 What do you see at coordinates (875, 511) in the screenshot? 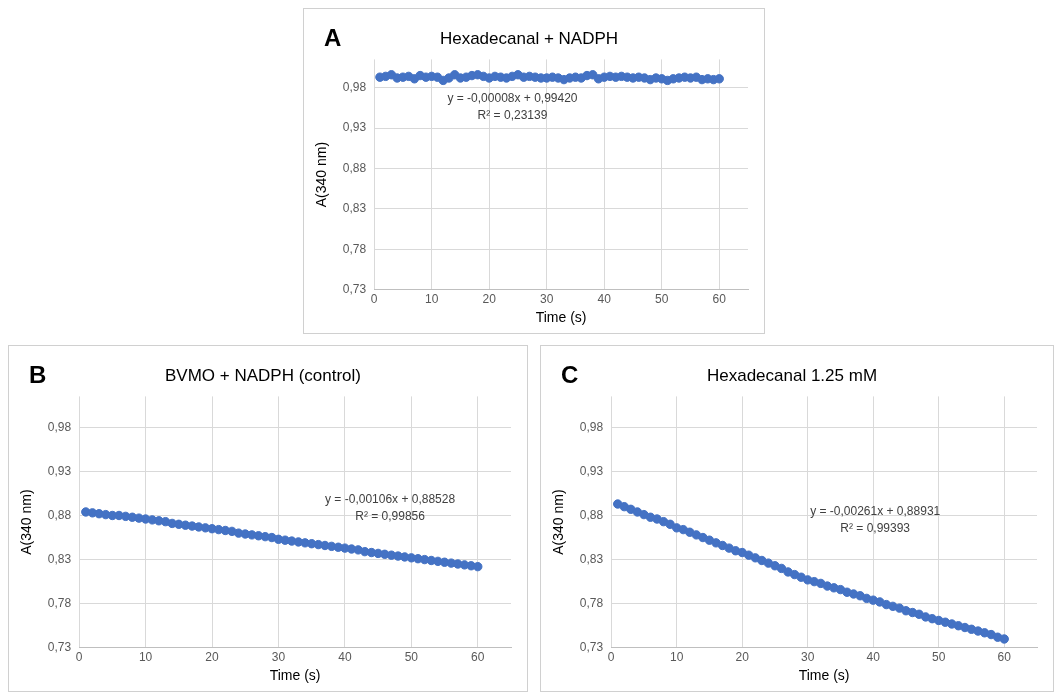
I see `annotation: y = -0,00261x + 0,88931` at bounding box center [875, 511].